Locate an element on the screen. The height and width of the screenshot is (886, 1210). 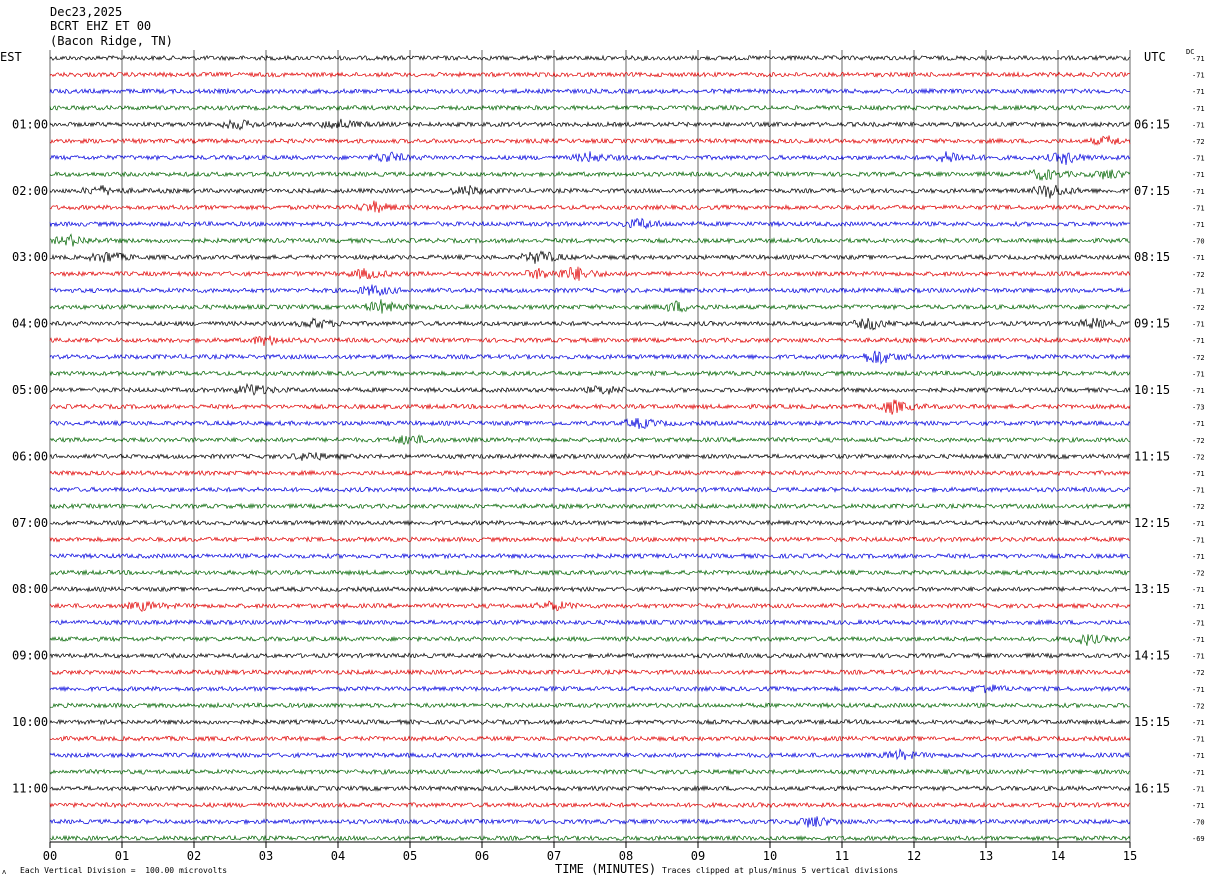
x-tick-label: 12 is located at coordinates (914, 856).